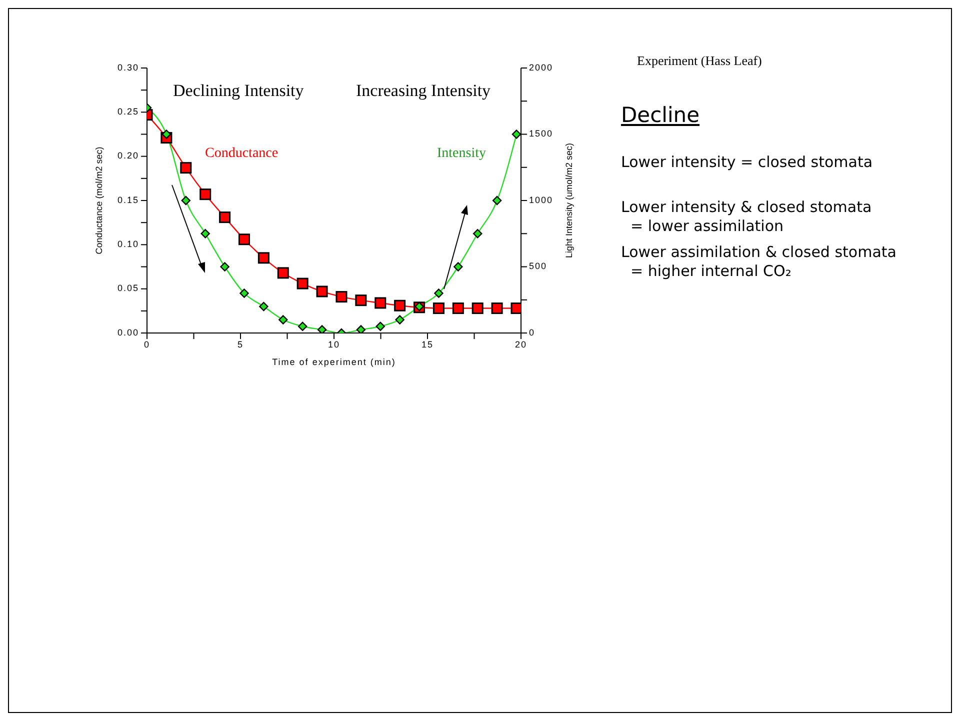 The width and height of the screenshot is (960, 721). What do you see at coordinates (660, 115) in the screenshot?
I see `text: Decline` at bounding box center [660, 115].